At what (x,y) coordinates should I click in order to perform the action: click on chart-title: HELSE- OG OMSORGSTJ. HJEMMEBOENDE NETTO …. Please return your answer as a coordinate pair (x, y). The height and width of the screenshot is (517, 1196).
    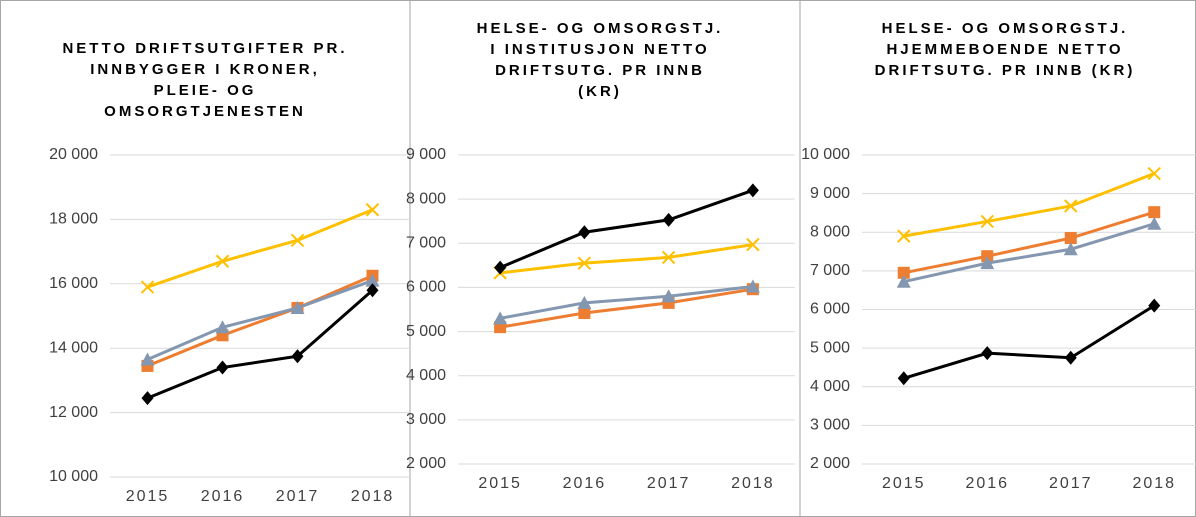
    Looking at the image, I should click on (1005, 49).